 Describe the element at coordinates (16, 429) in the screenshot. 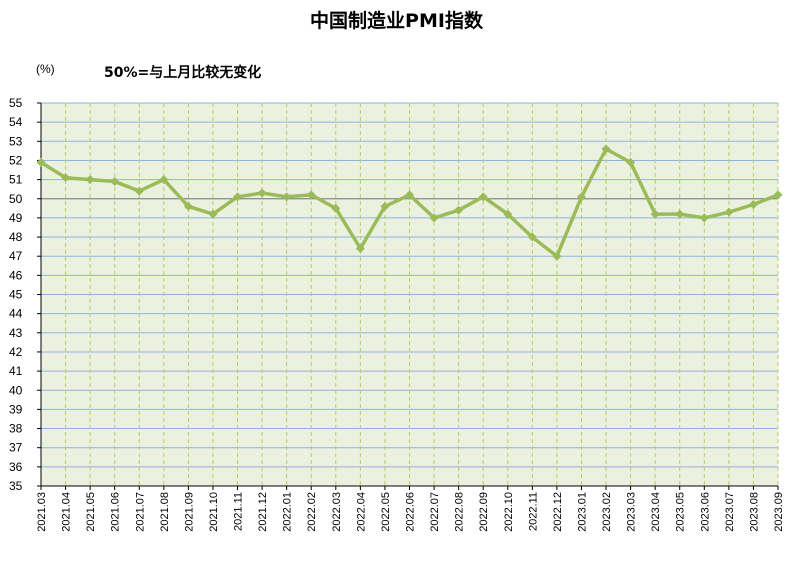

I see `y-tick-label: 38` at that location.